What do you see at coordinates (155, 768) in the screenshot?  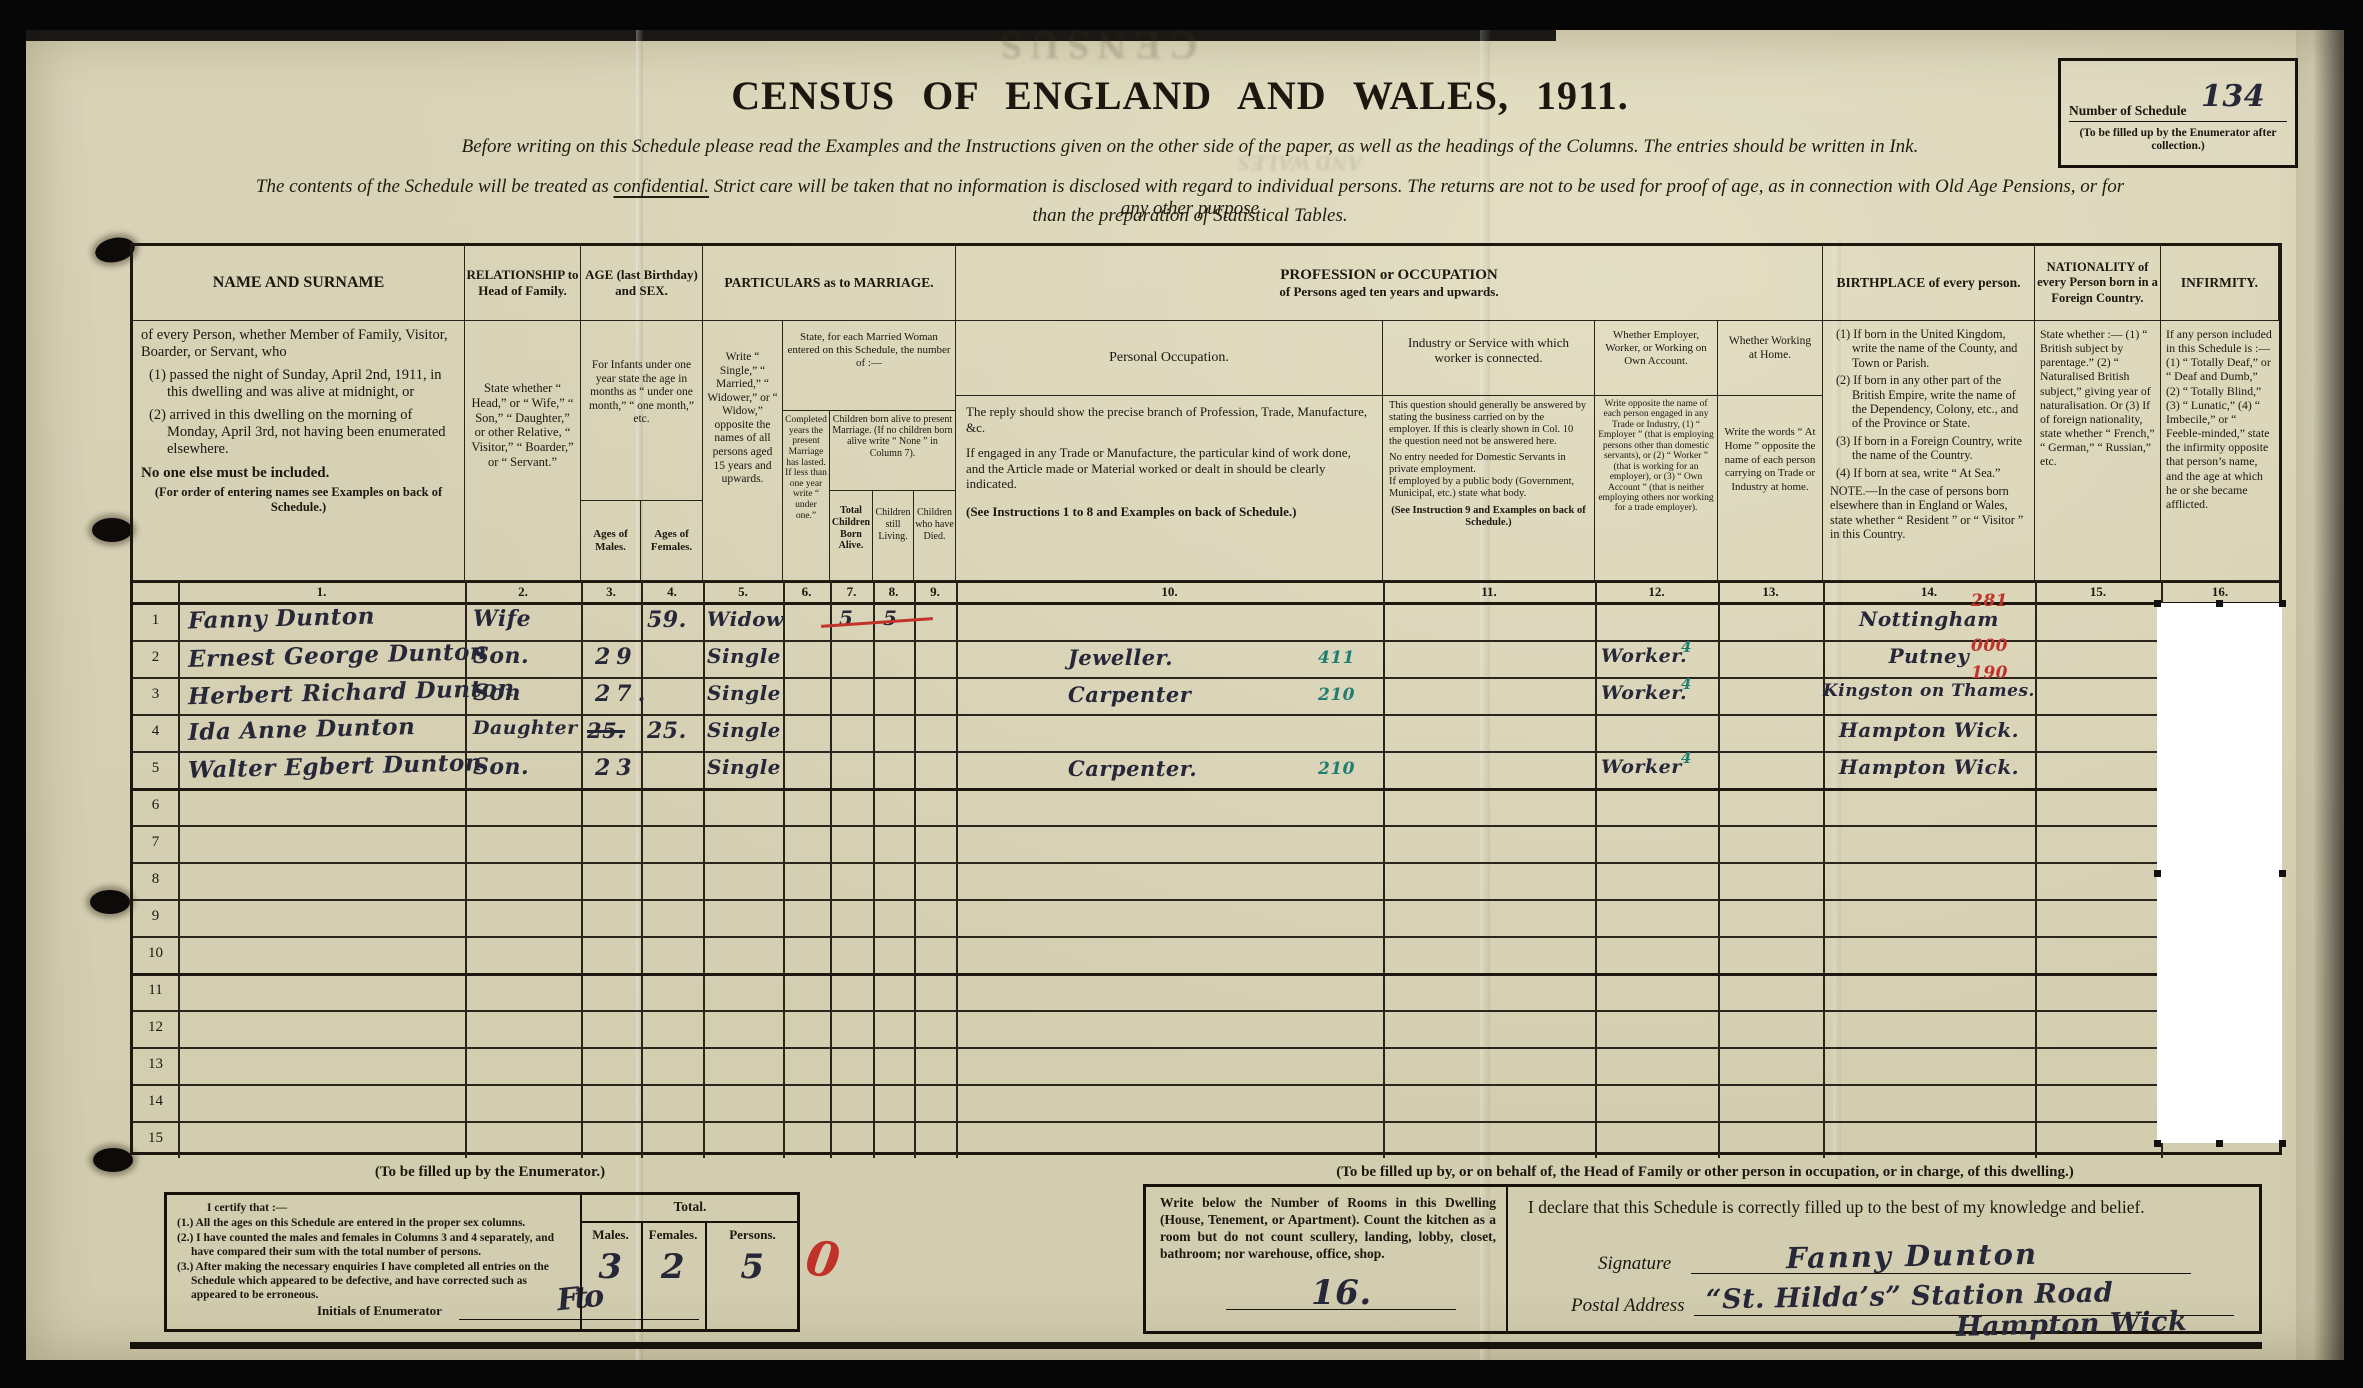 I see `row-number: 5` at bounding box center [155, 768].